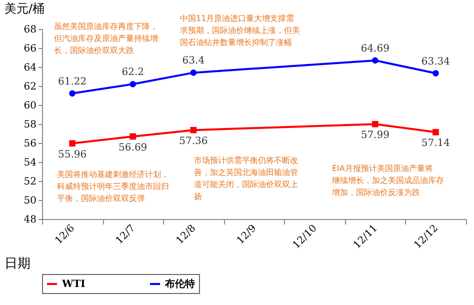  What do you see at coordinates (113, 186) in the screenshot?
I see `annotation: 美国将推动基建刺激经济计划，科威特预计明年三季度油市回归平衡，国际油价双双反弹` at bounding box center [113, 186].